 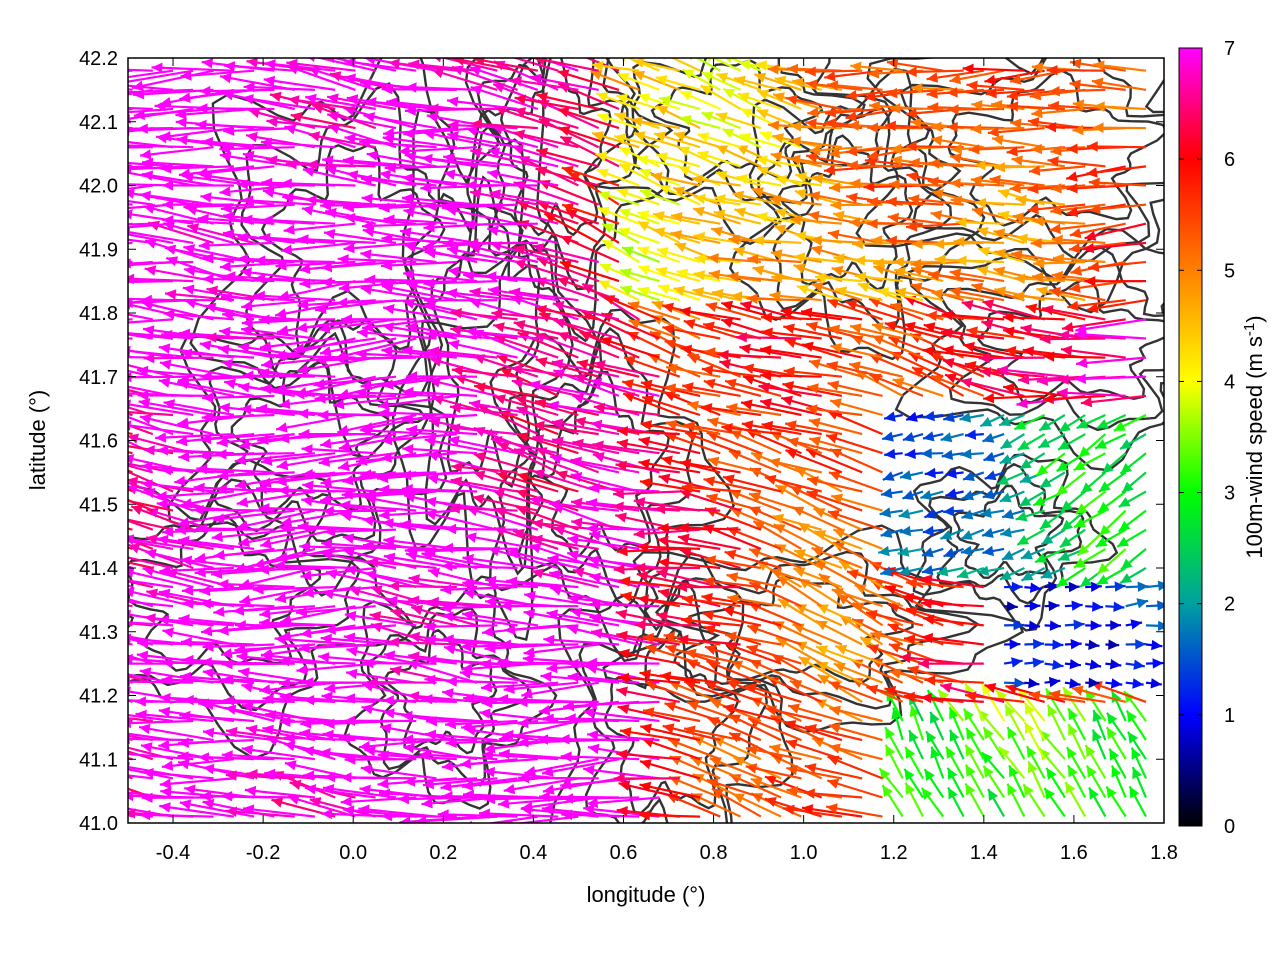 I want to click on x-tick-label: 1.0, so click(x=804, y=853).